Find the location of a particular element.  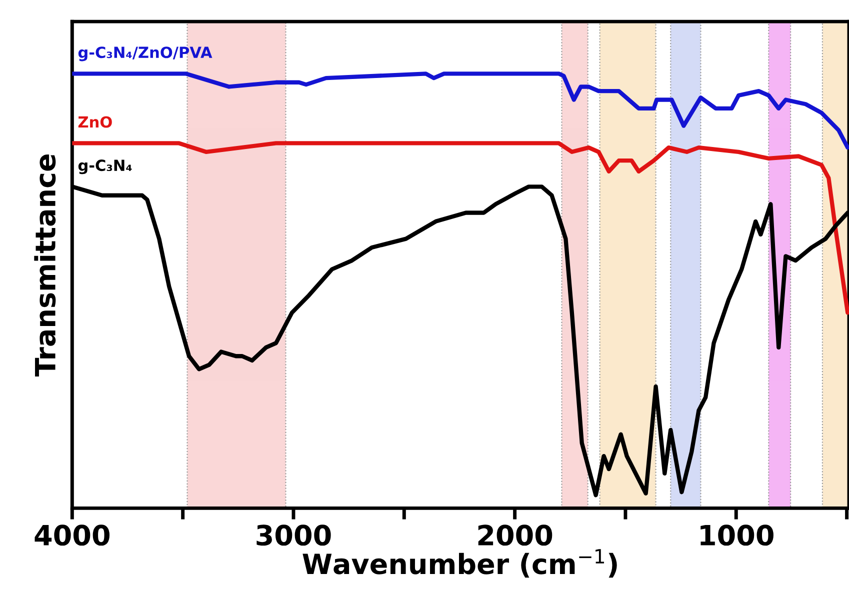

series-label: g-C₃N₄/ZnO/PVA is located at coordinates (145, 54).